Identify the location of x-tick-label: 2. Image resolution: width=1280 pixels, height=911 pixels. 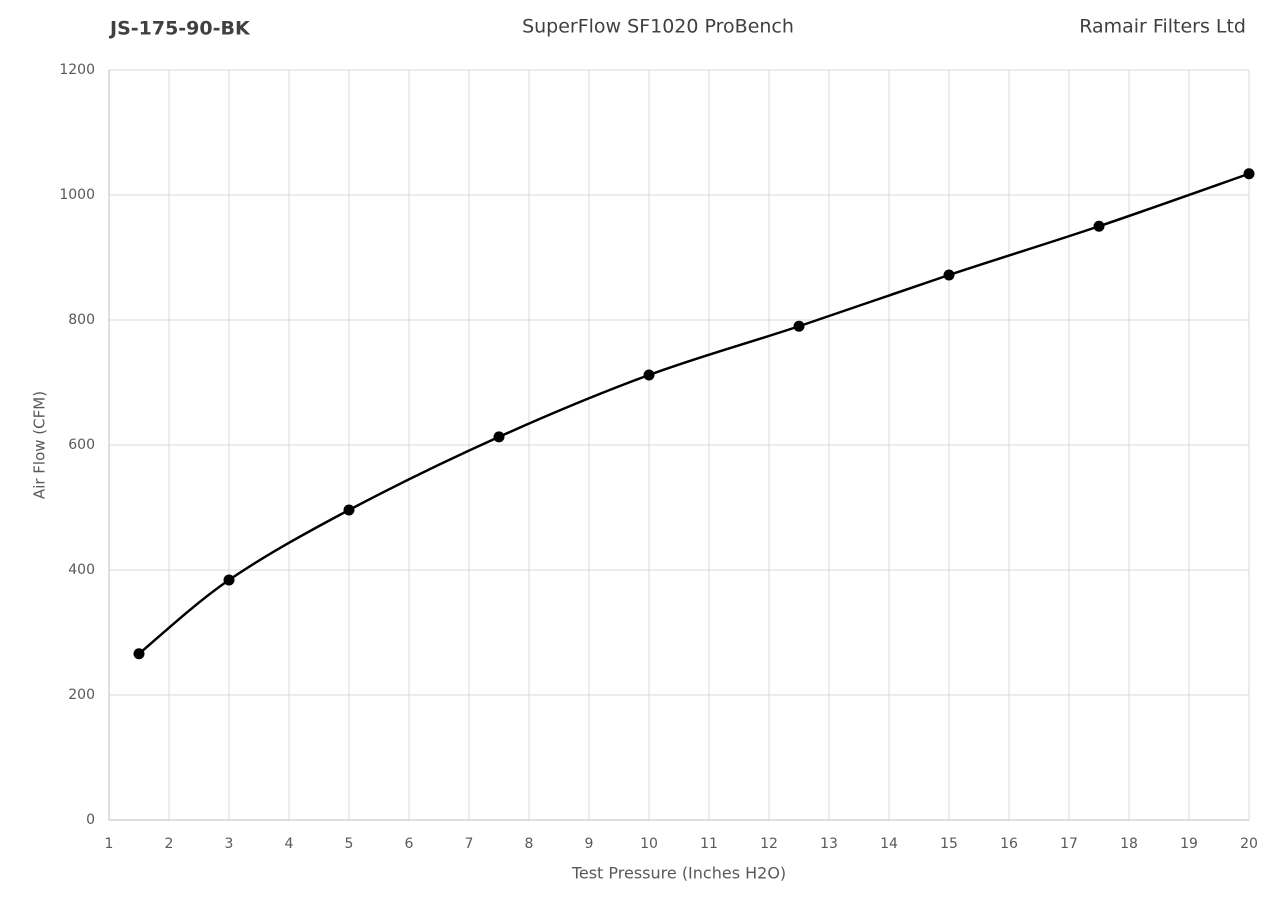
(169, 844).